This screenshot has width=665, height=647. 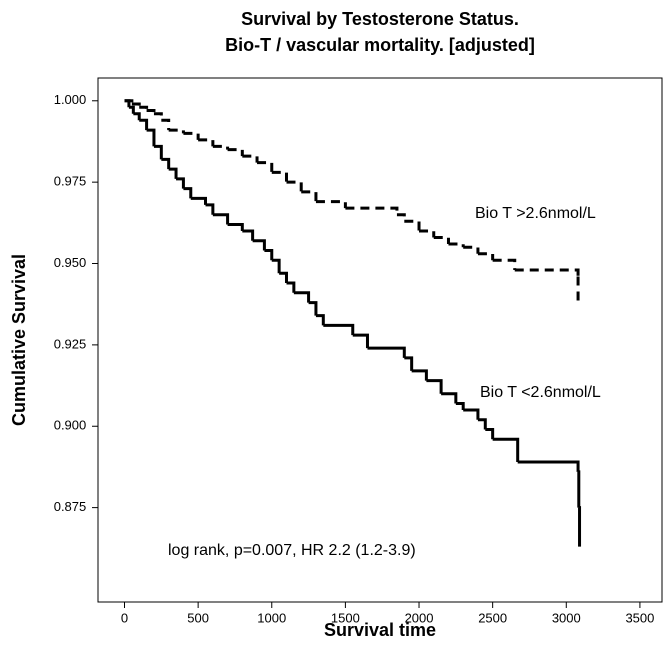 I want to click on series-label: Bio T >2.6nmol/L, so click(x=535, y=213).